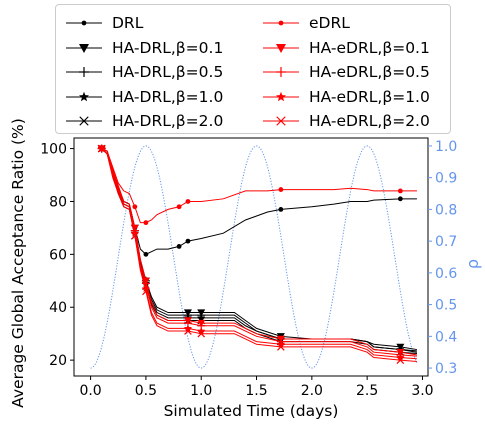 This screenshot has height=428, width=485. What do you see at coordinates (58, 308) in the screenshot?
I see `y-tick-label: 40` at bounding box center [58, 308].